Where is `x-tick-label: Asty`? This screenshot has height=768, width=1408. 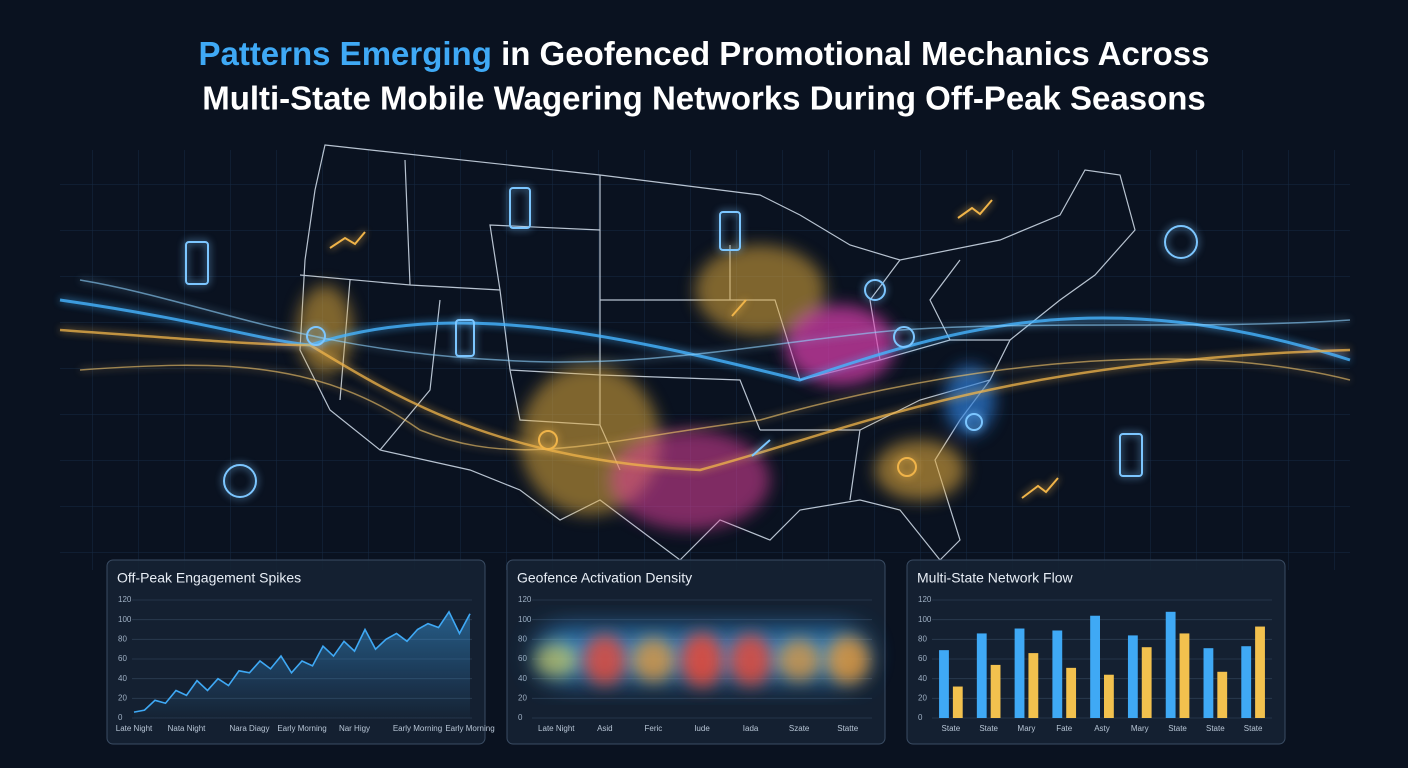 x-tick-label: Asty is located at coordinates (1102, 728).